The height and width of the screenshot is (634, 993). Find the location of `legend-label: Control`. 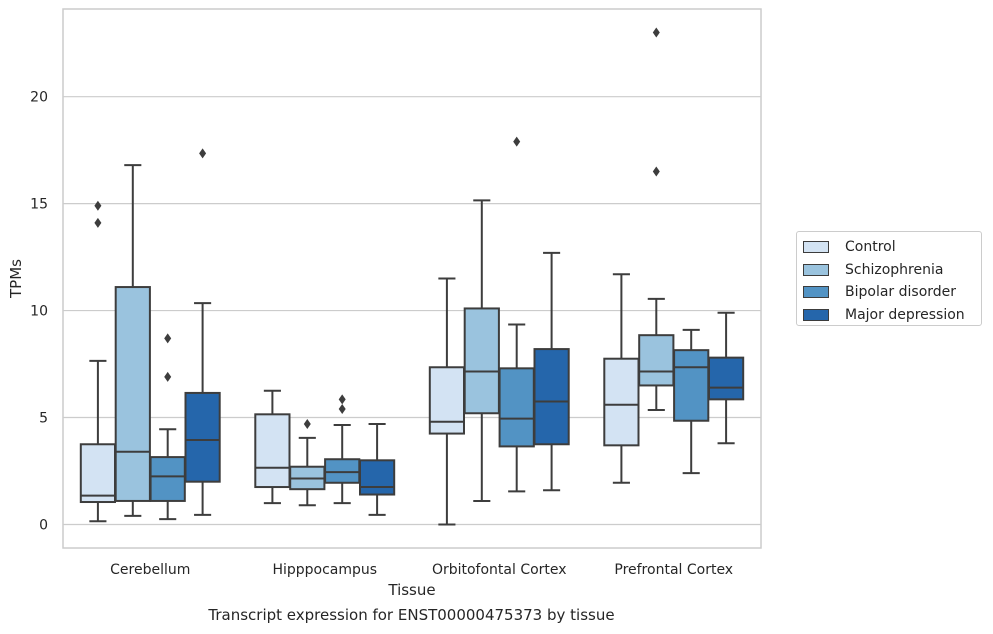

legend-label: Control is located at coordinates (870, 247).